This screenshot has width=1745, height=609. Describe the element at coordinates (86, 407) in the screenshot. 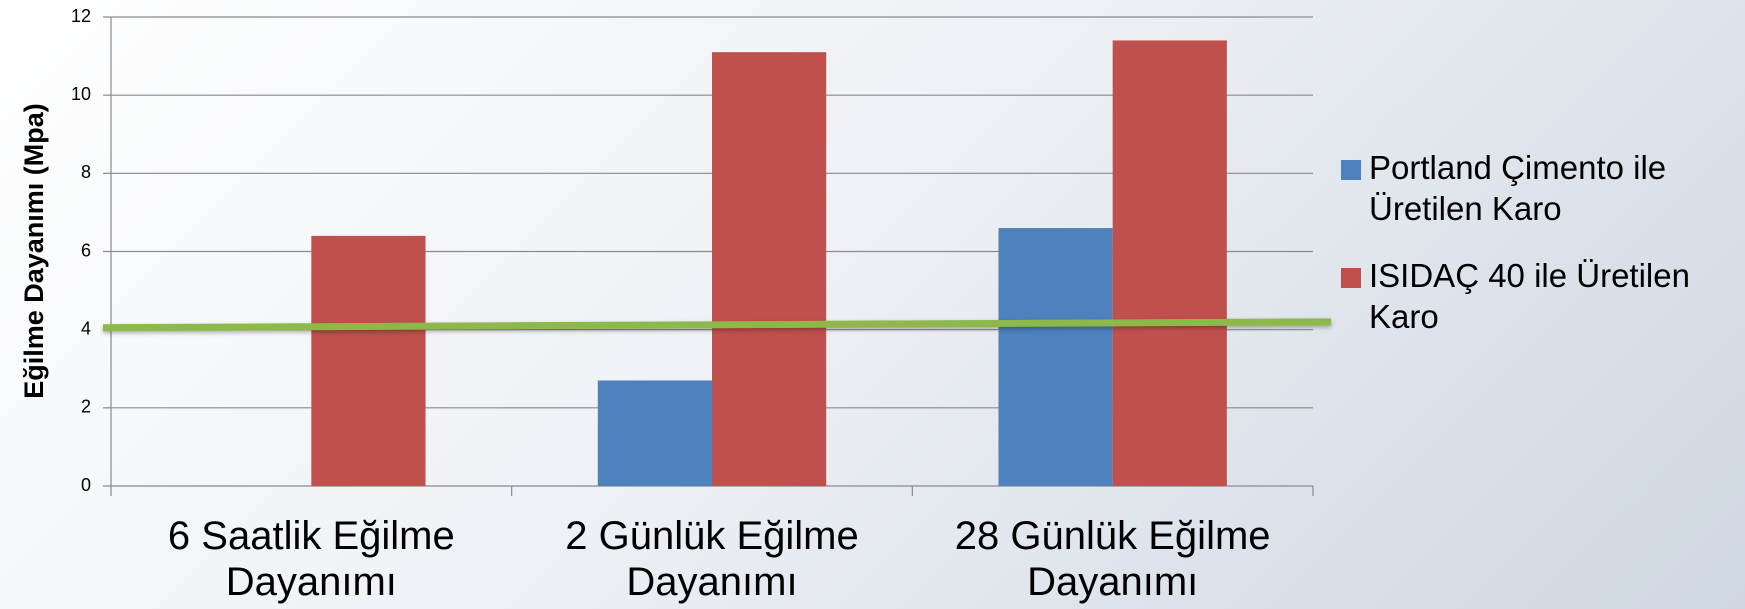

I see `y-tick-label: 2` at that location.